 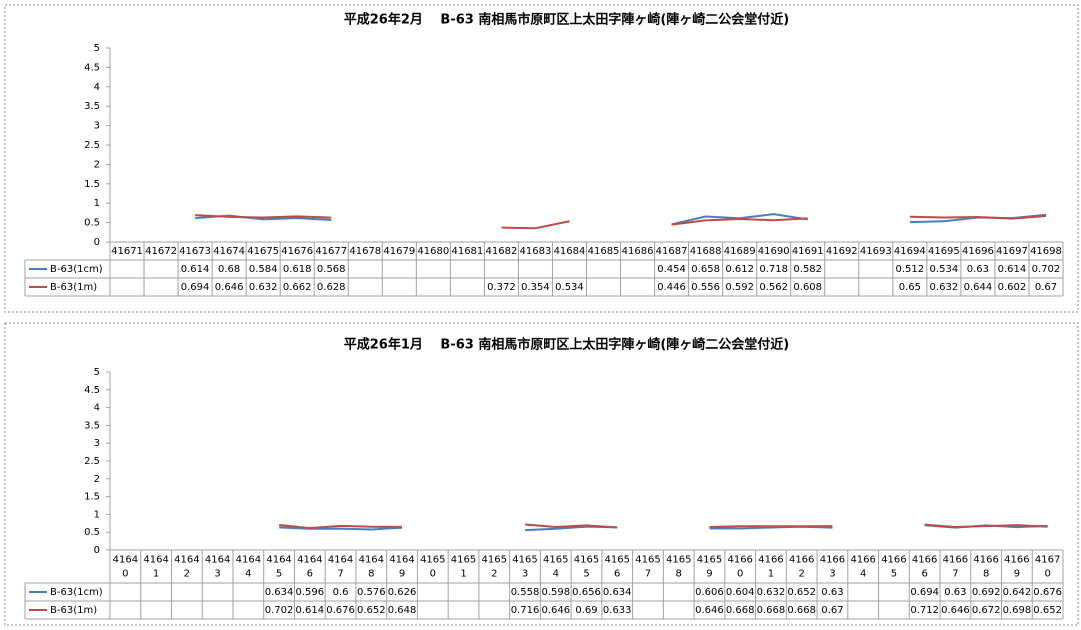 I want to click on x-tick-label: 4164 2, so click(x=186, y=567).